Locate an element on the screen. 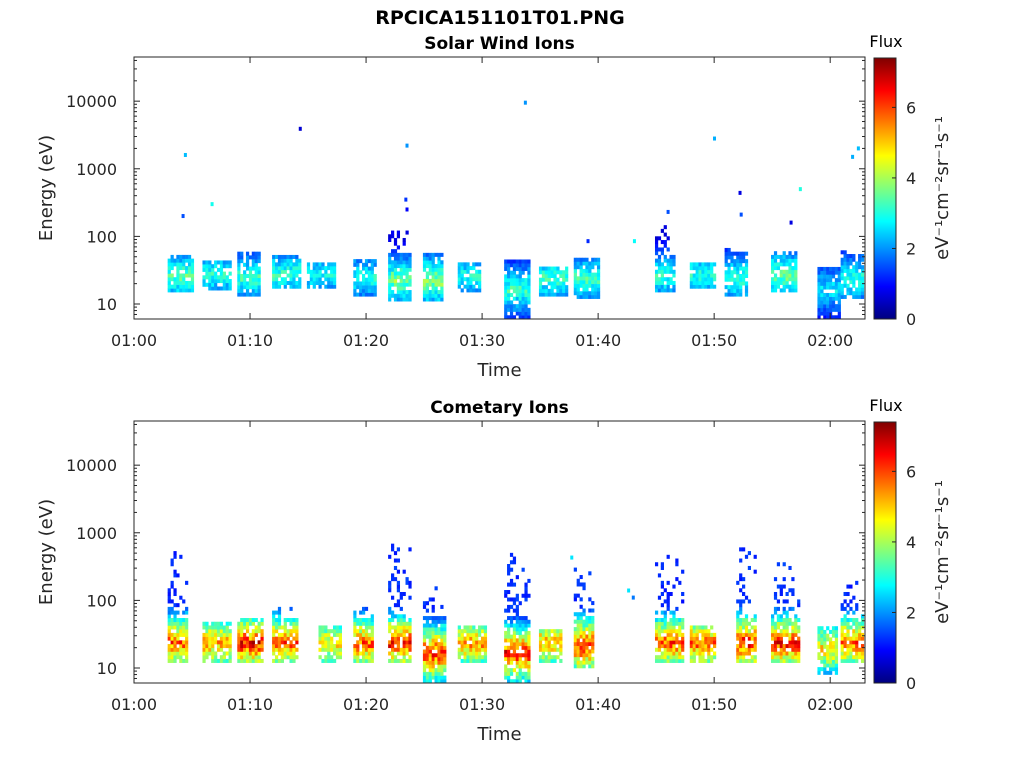 This screenshot has height=768, width=1024. colorbar is located at coordinates (885, 552).